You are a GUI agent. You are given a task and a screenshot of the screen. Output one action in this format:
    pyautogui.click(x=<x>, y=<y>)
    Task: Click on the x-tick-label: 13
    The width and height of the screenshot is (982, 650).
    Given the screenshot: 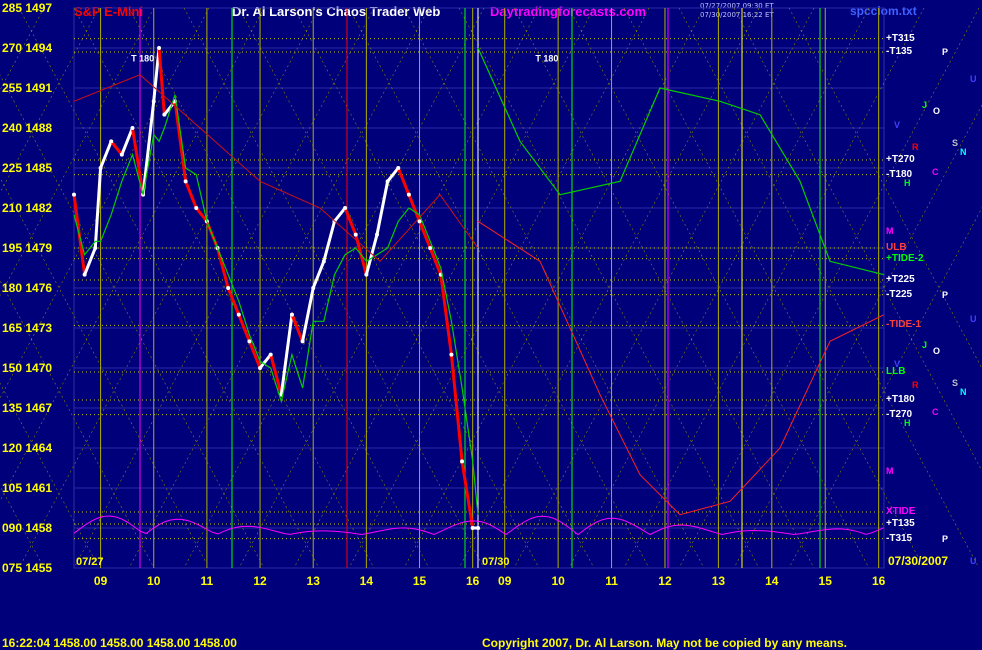 What is the action you would take?
    pyautogui.click(x=313, y=581)
    